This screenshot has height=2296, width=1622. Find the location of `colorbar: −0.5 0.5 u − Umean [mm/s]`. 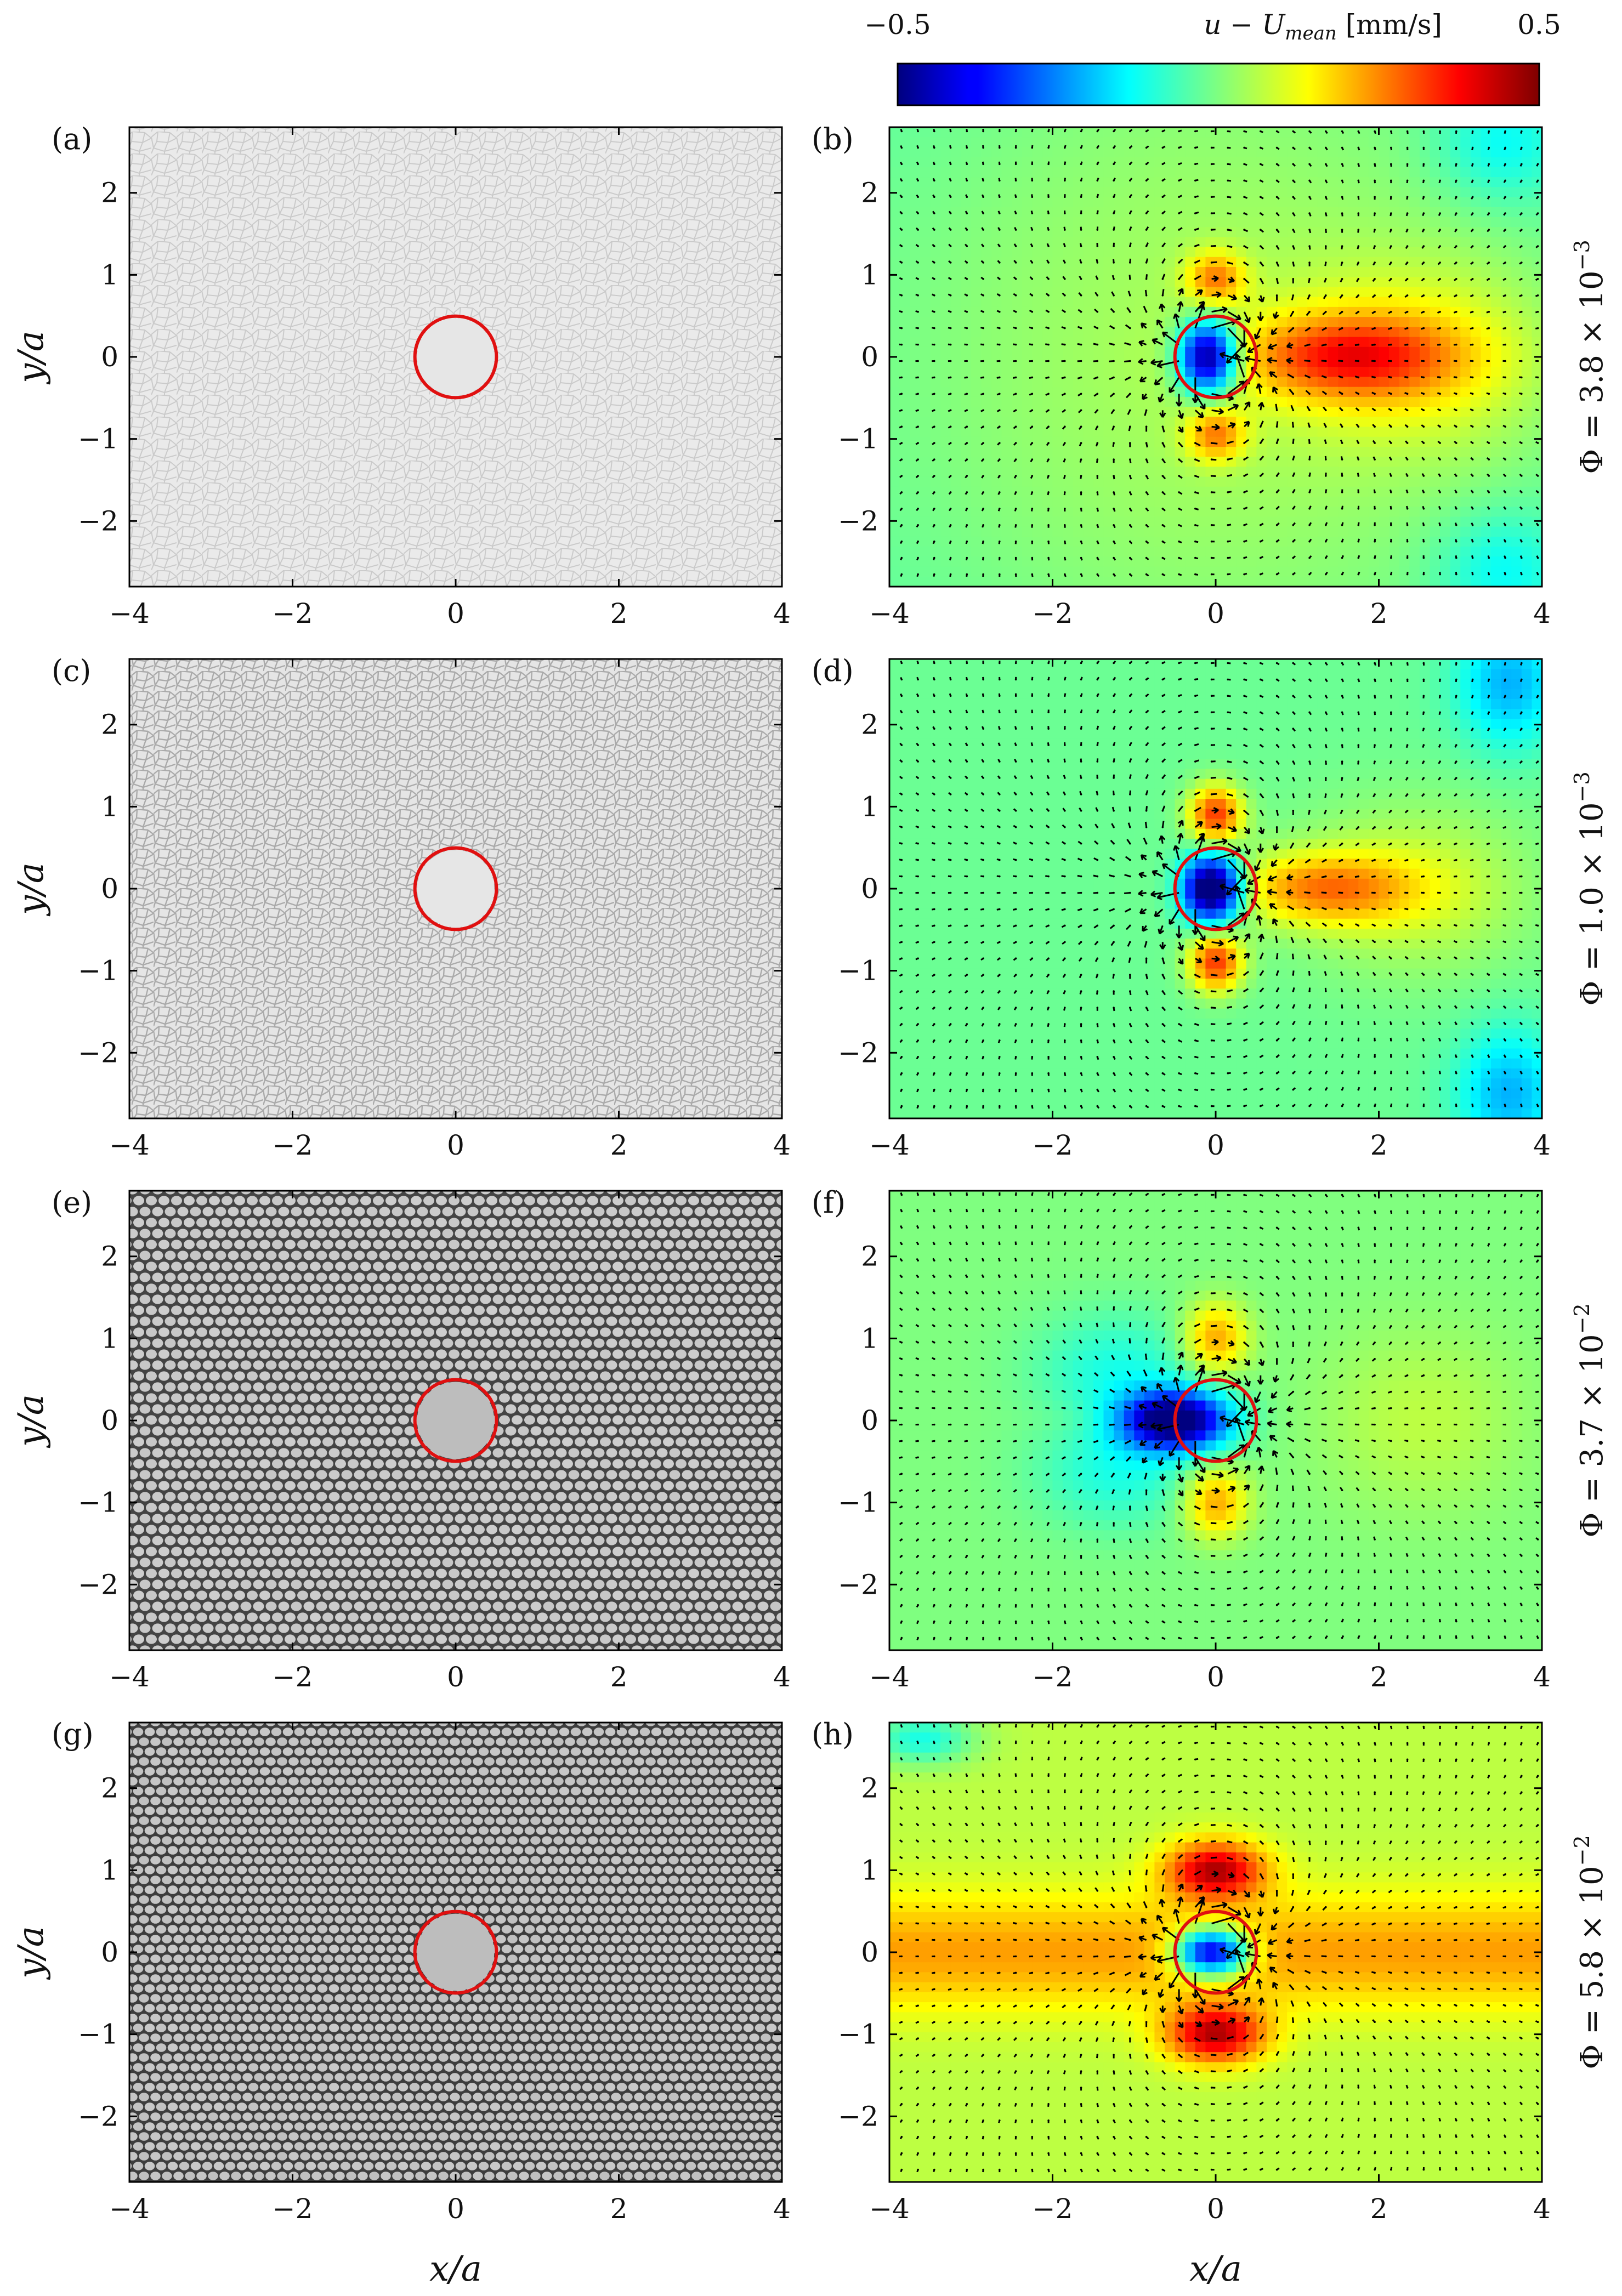

colorbar: −0.5 0.5 u − Umean [mm/s] is located at coordinates (1212, 58).